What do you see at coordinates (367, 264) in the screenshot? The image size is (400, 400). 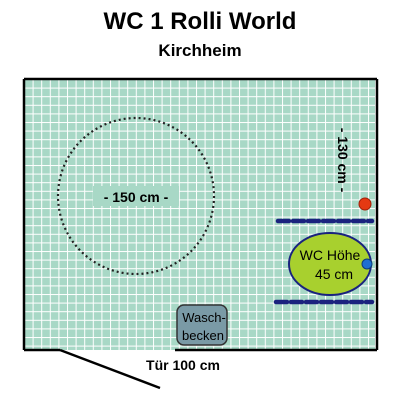 I see `blue-marker-icon` at bounding box center [367, 264].